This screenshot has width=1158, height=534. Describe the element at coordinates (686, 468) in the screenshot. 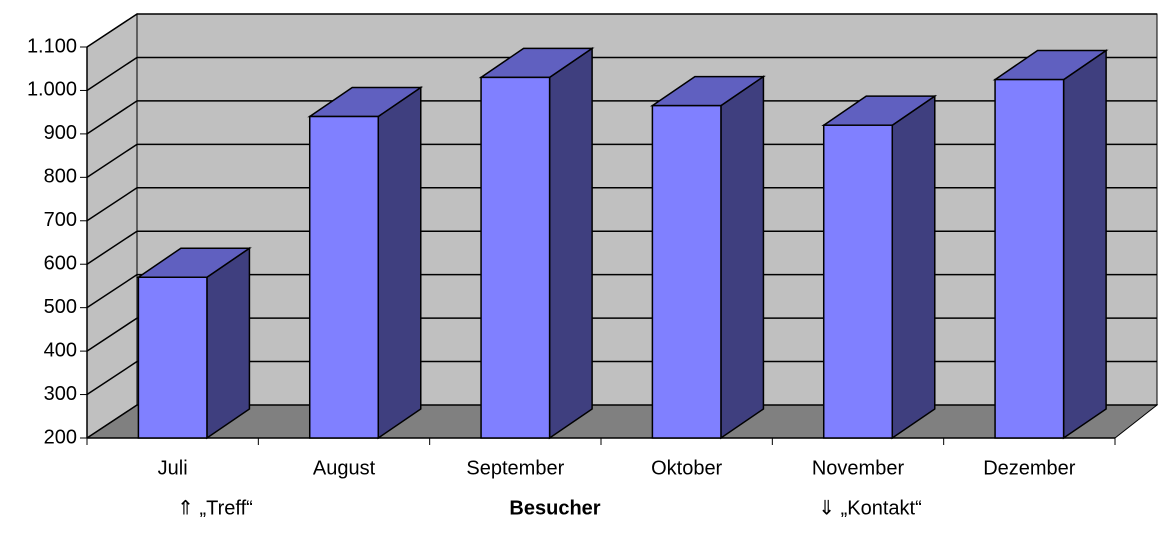

I see `x-tick-label: Oktober` at that location.